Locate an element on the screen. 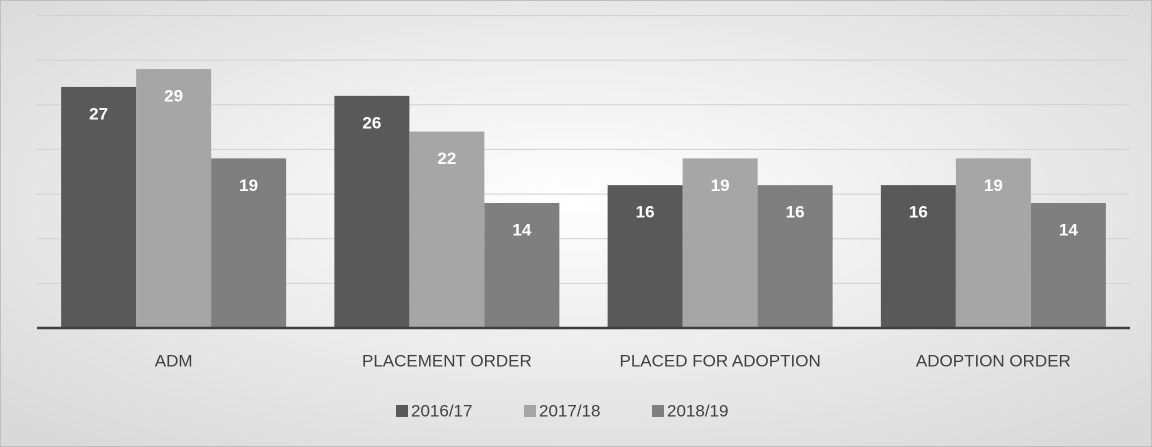  data-label: 26 is located at coordinates (371, 122).